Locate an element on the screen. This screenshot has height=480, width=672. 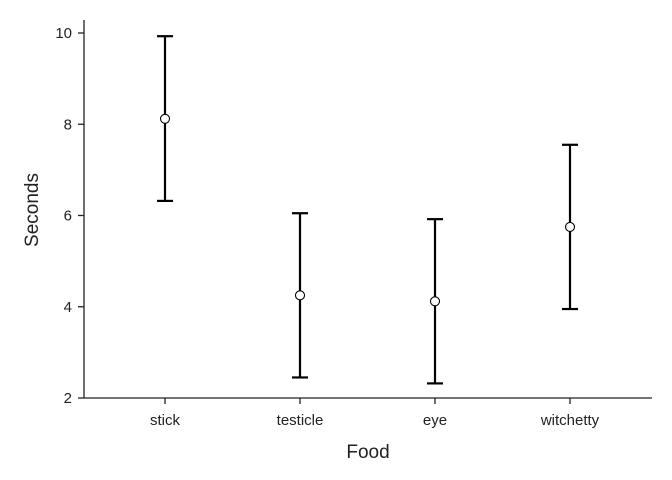
x-ticks: stick testicle eye witchetty is located at coordinates (375, 413).